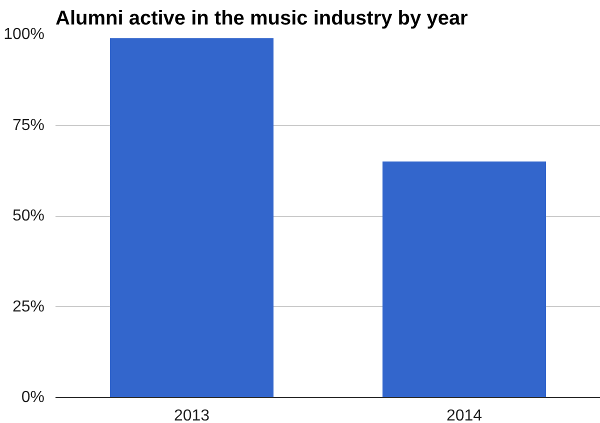 This screenshot has width=600, height=423. I want to click on y-tick-label: 100%, so click(24, 34).